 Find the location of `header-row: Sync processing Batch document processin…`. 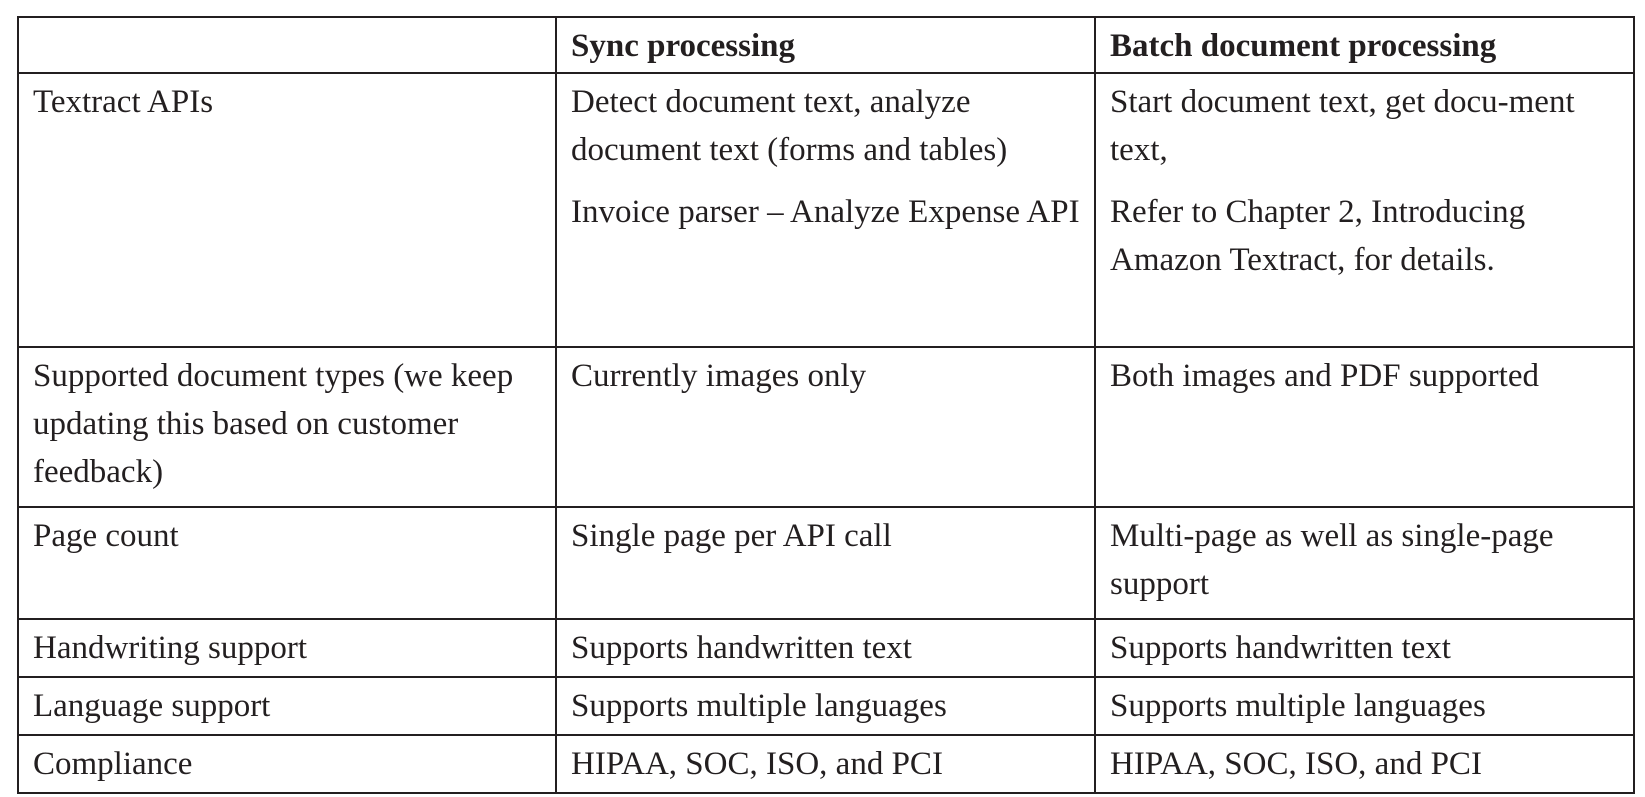

header-row: Sync processing Batch document processin… is located at coordinates (826, 45).